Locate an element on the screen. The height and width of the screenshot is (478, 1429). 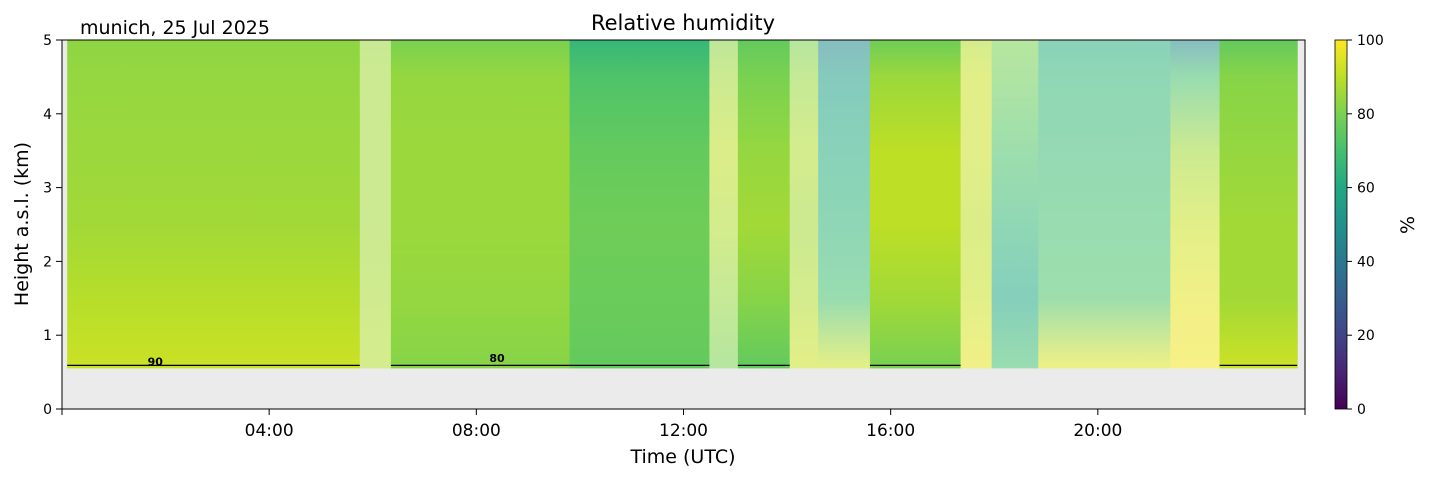
y-tick-label: 3 is located at coordinates (47, 189).